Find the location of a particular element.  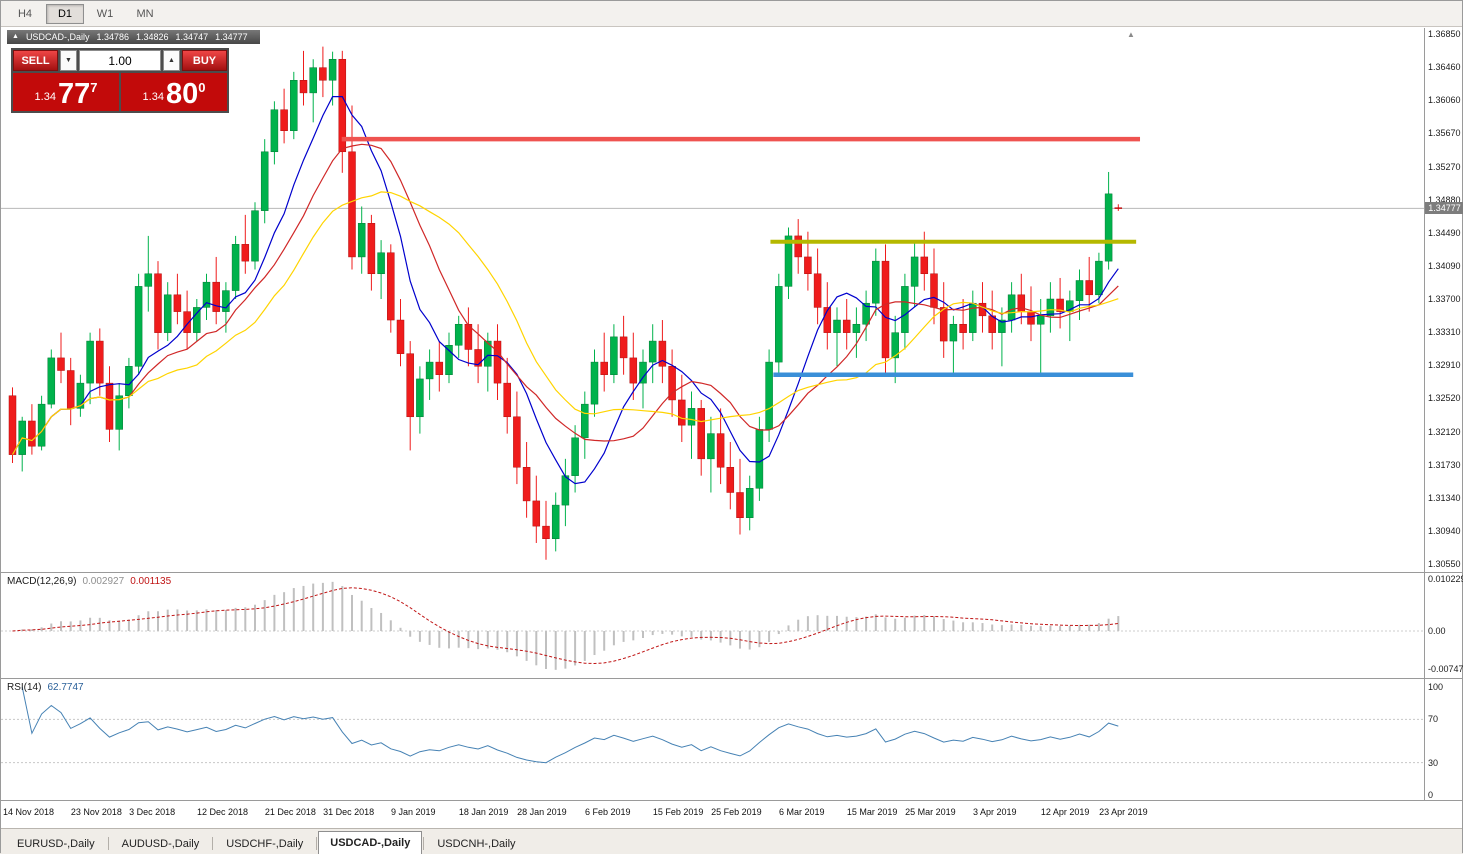

price-scale-label: 1.31340 is located at coordinates (1444, 497).